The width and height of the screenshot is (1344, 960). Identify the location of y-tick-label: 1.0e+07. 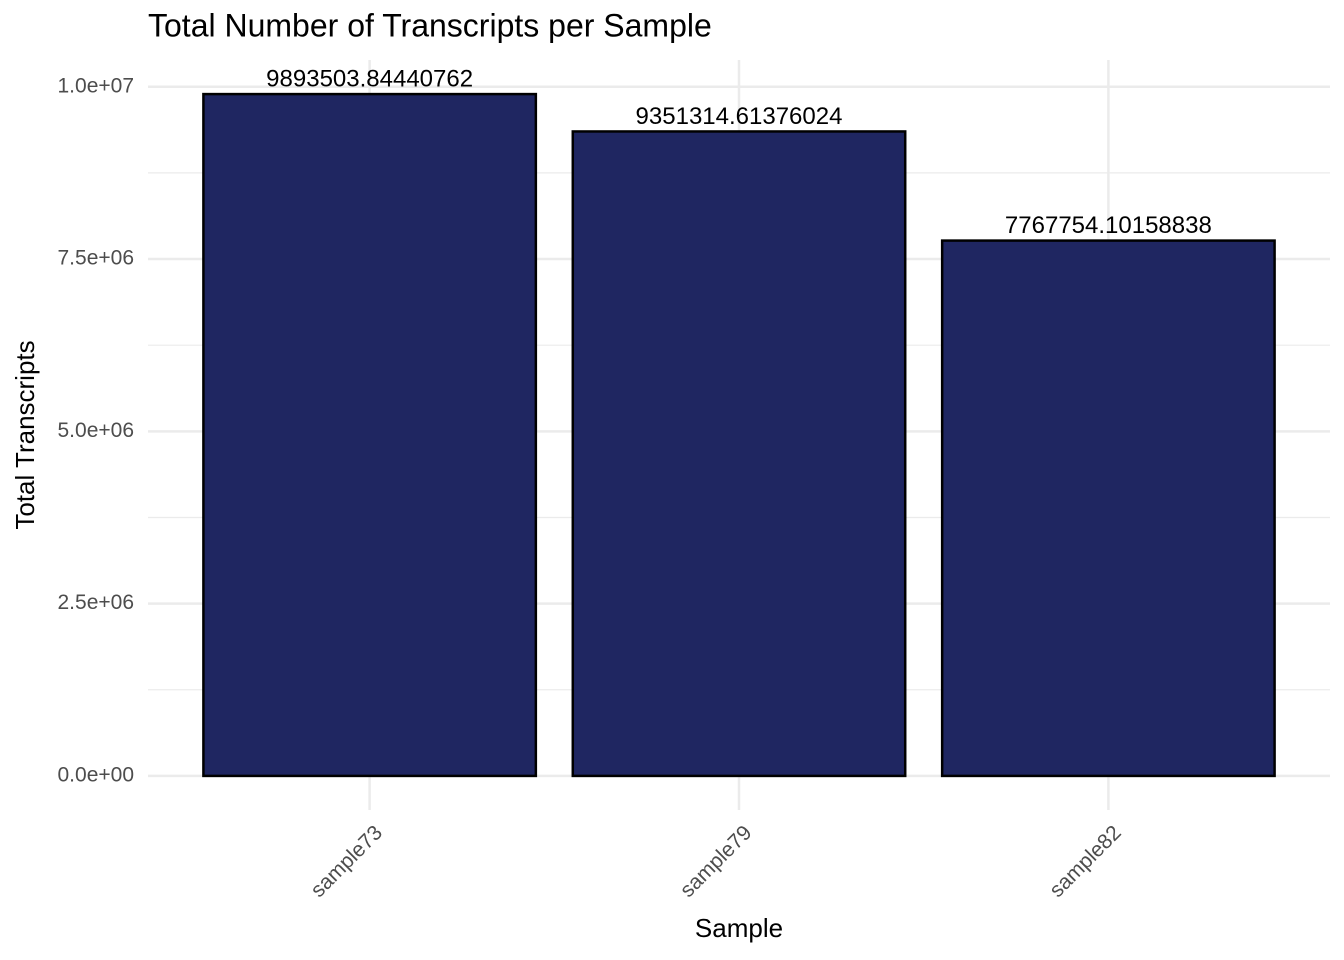
(96, 85).